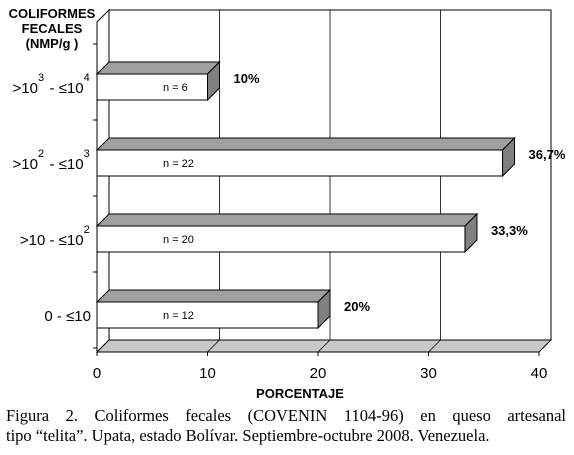 This screenshot has width=574, height=455. I want to click on category-exp2: 3, so click(87, 154).